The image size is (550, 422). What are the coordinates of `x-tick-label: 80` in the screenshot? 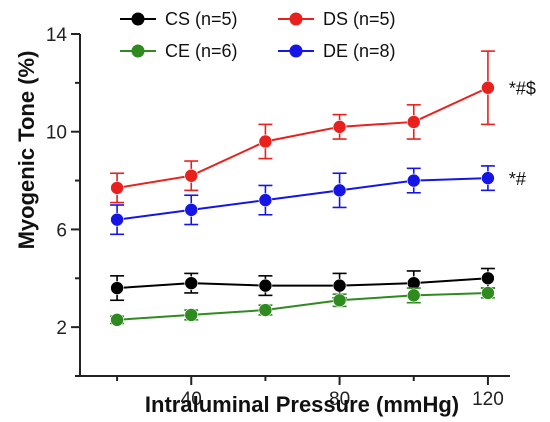 It's located at (339, 399).